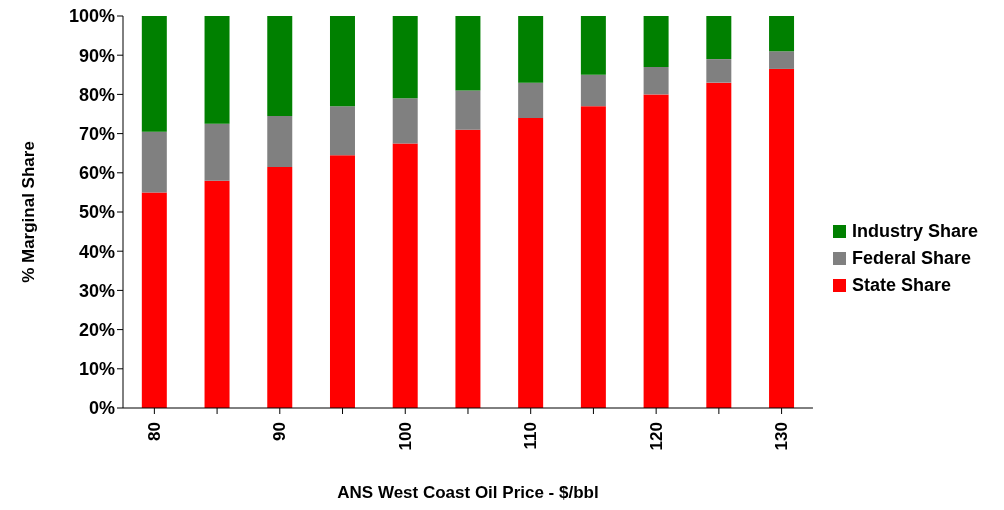 The height and width of the screenshot is (510, 1004). What do you see at coordinates (468, 492) in the screenshot?
I see `x-axis-title: ANS West Coast Oil Price - $/bbl` at bounding box center [468, 492].